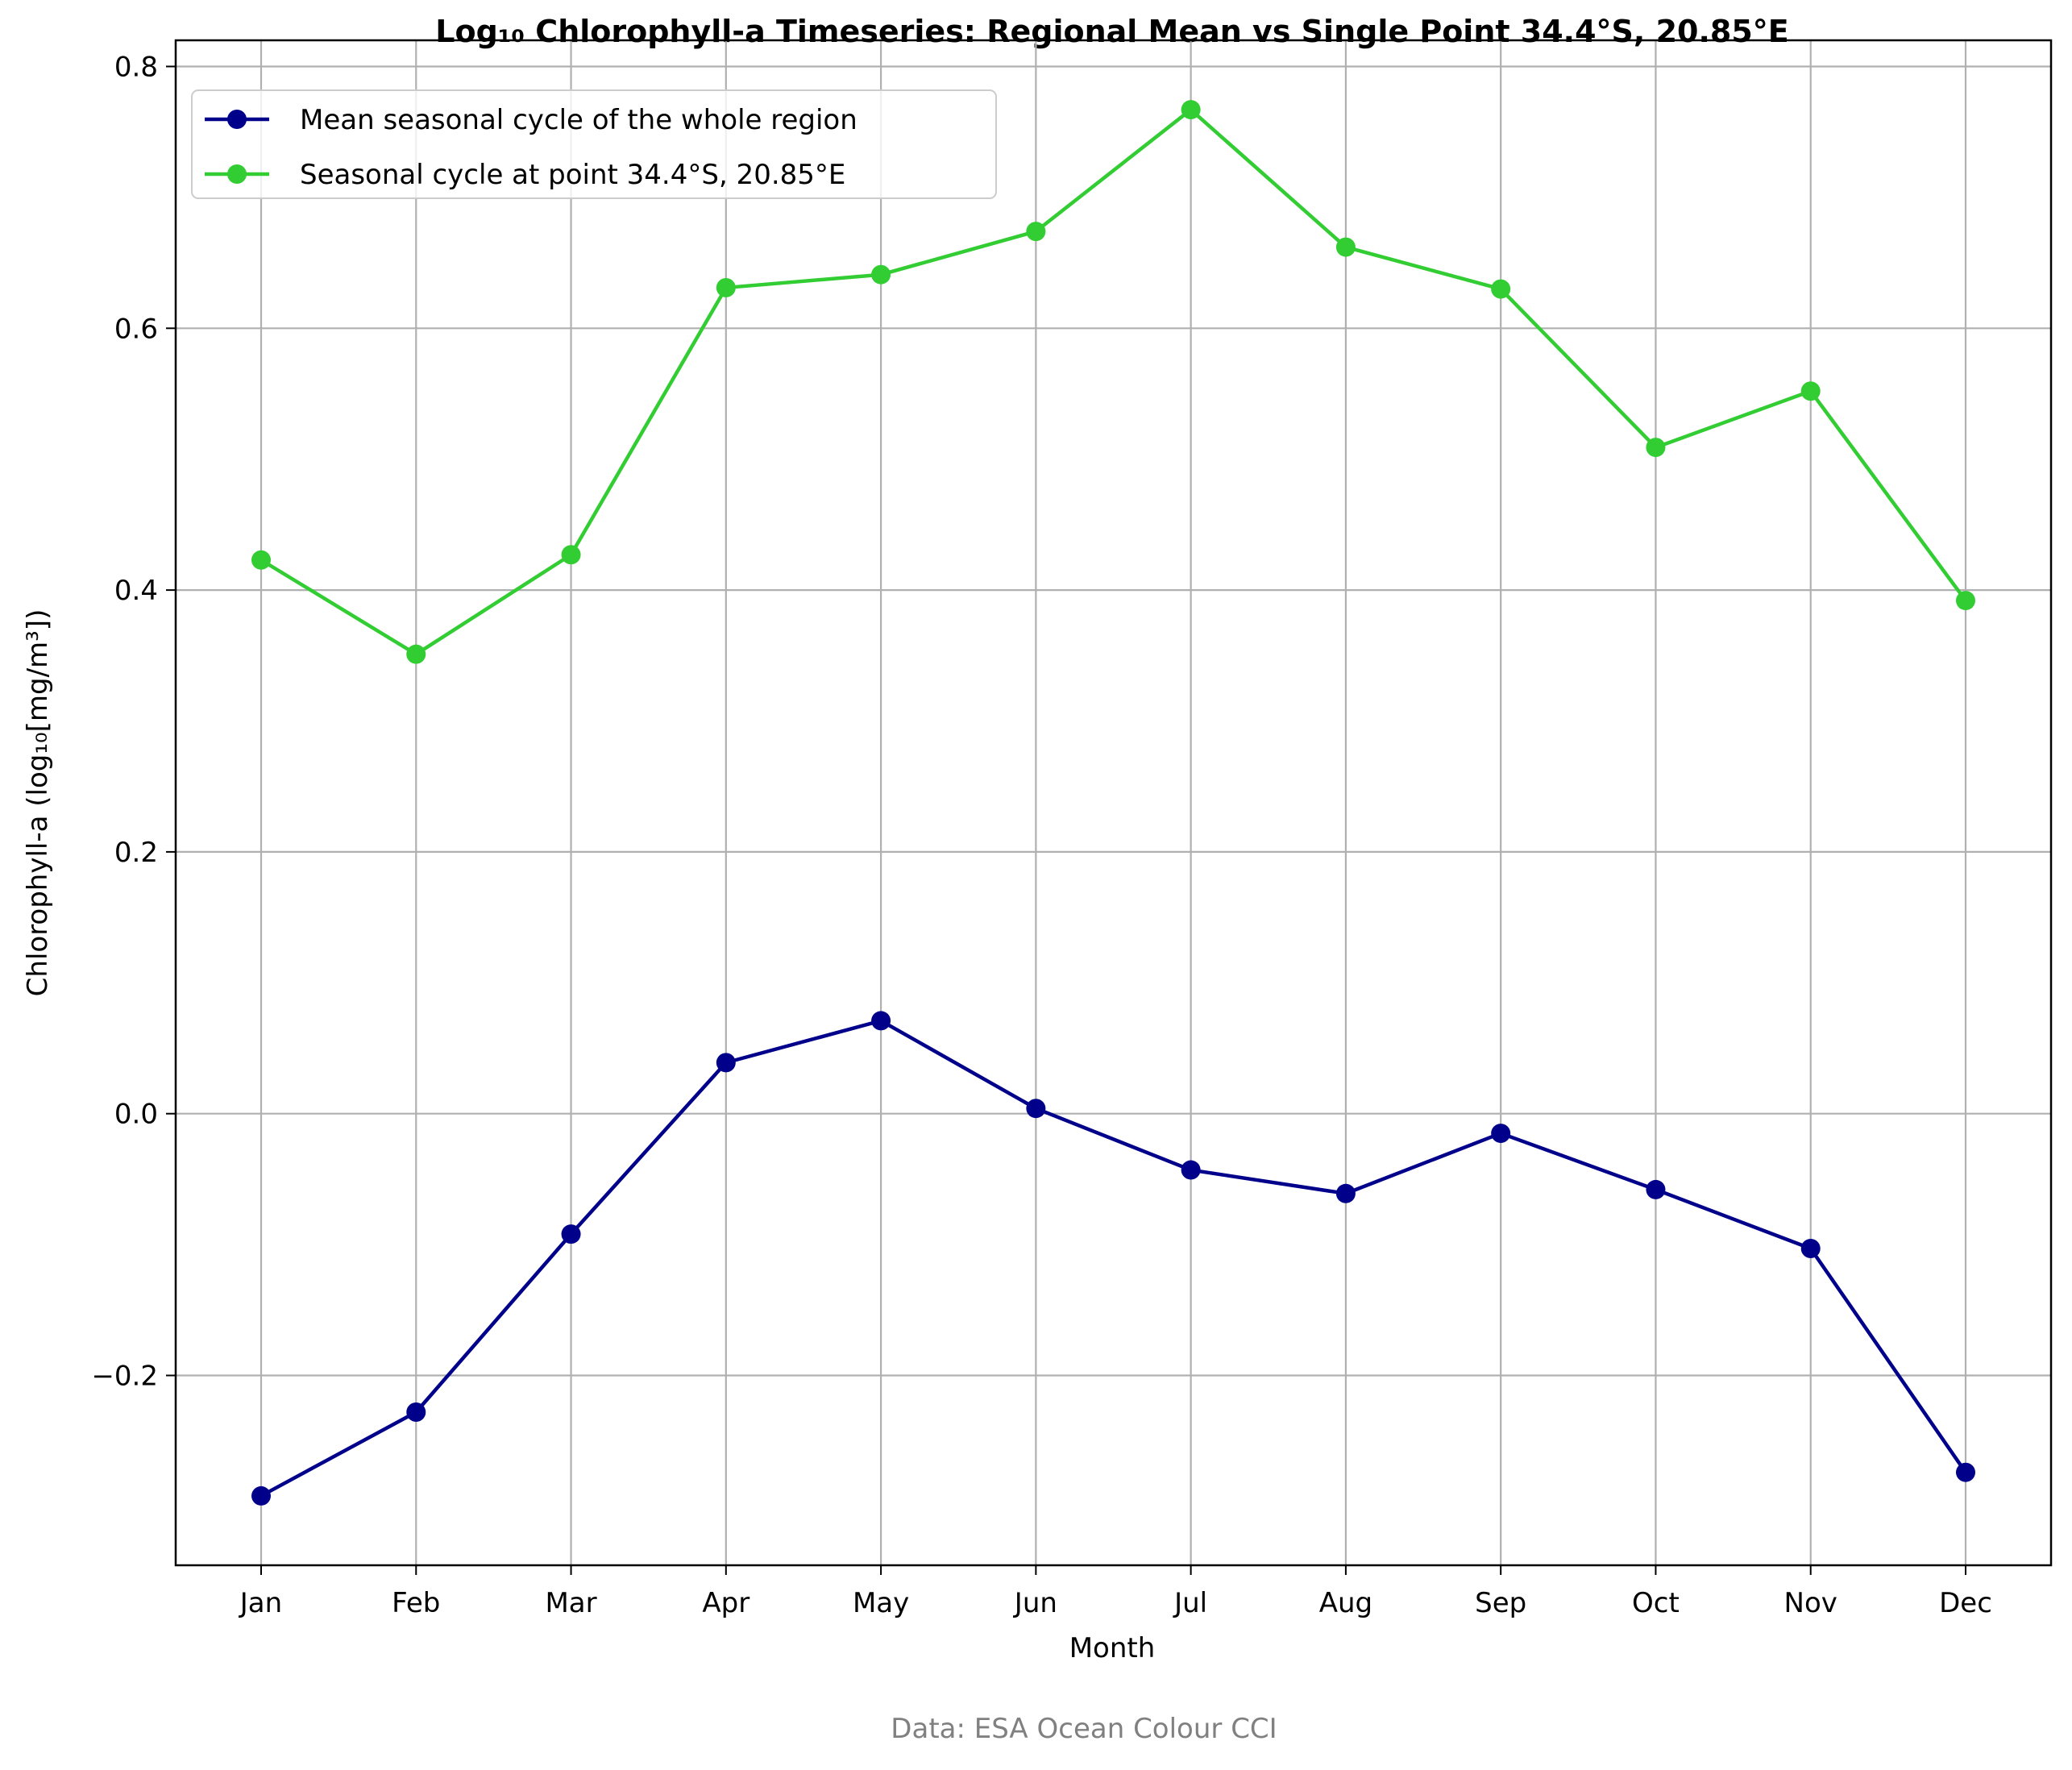 This screenshot has height=1770, width=2072. What do you see at coordinates (572, 175) in the screenshot?
I see `legend-label: Seasonal cycle at point 34.4°S, 20.85°E` at bounding box center [572, 175].